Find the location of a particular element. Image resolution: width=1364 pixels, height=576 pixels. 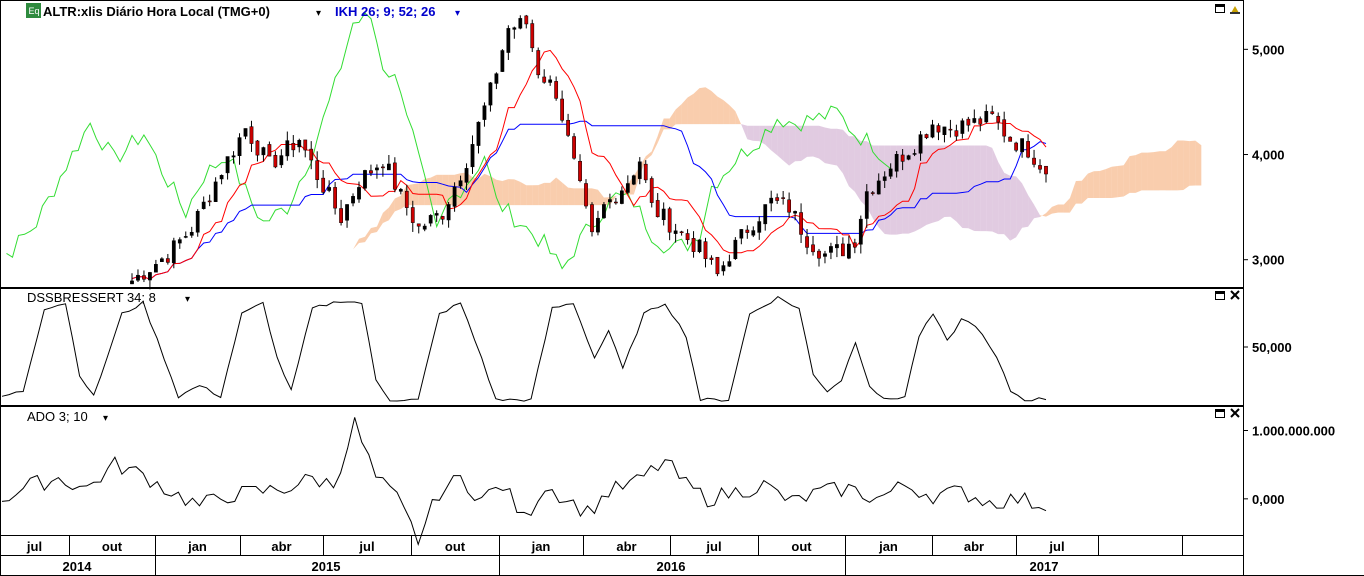

eq-badge-bg is located at coordinates (33, 10).